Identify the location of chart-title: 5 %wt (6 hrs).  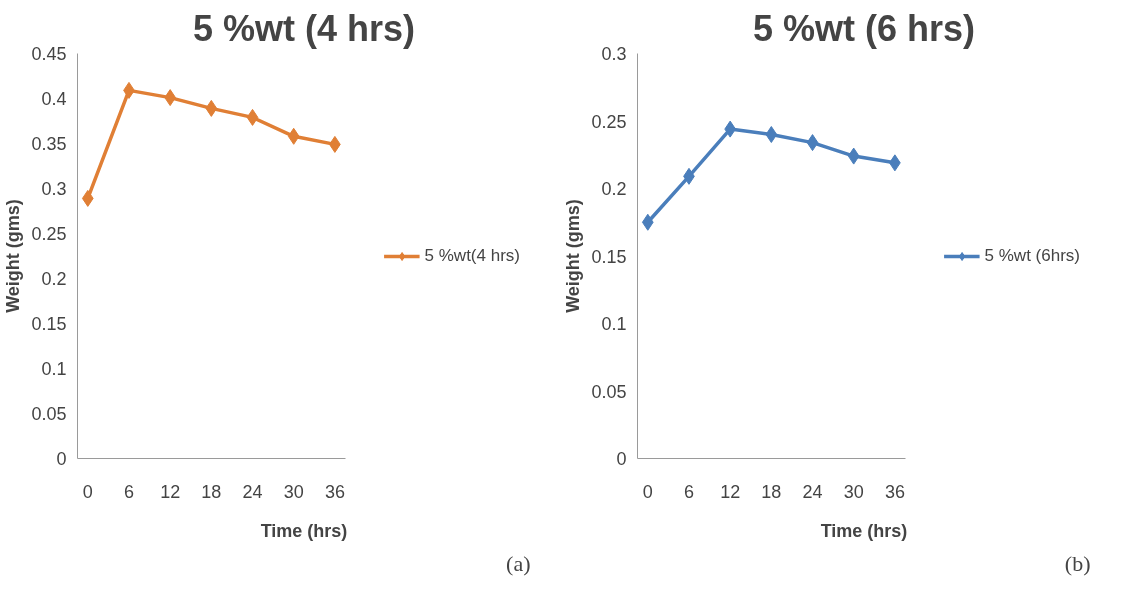
(864, 28).